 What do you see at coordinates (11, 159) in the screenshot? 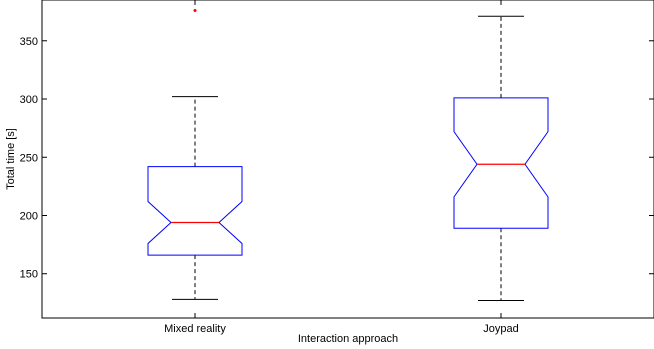
I see `y-axis-label: Total time [s]` at bounding box center [11, 159].